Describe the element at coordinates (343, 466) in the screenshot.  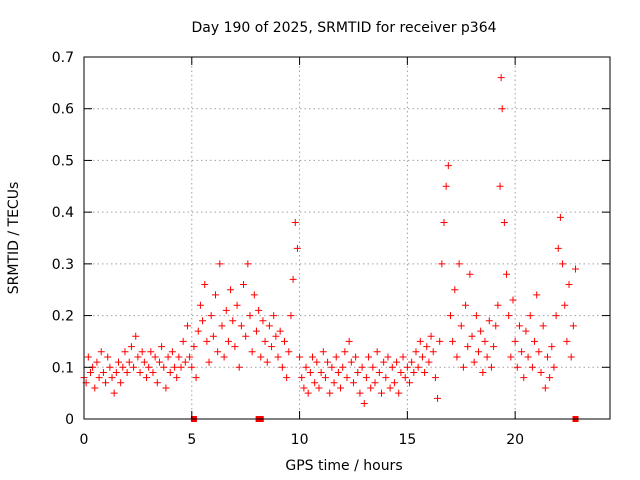
I see `x-axis-label: GPS time / hours` at that location.